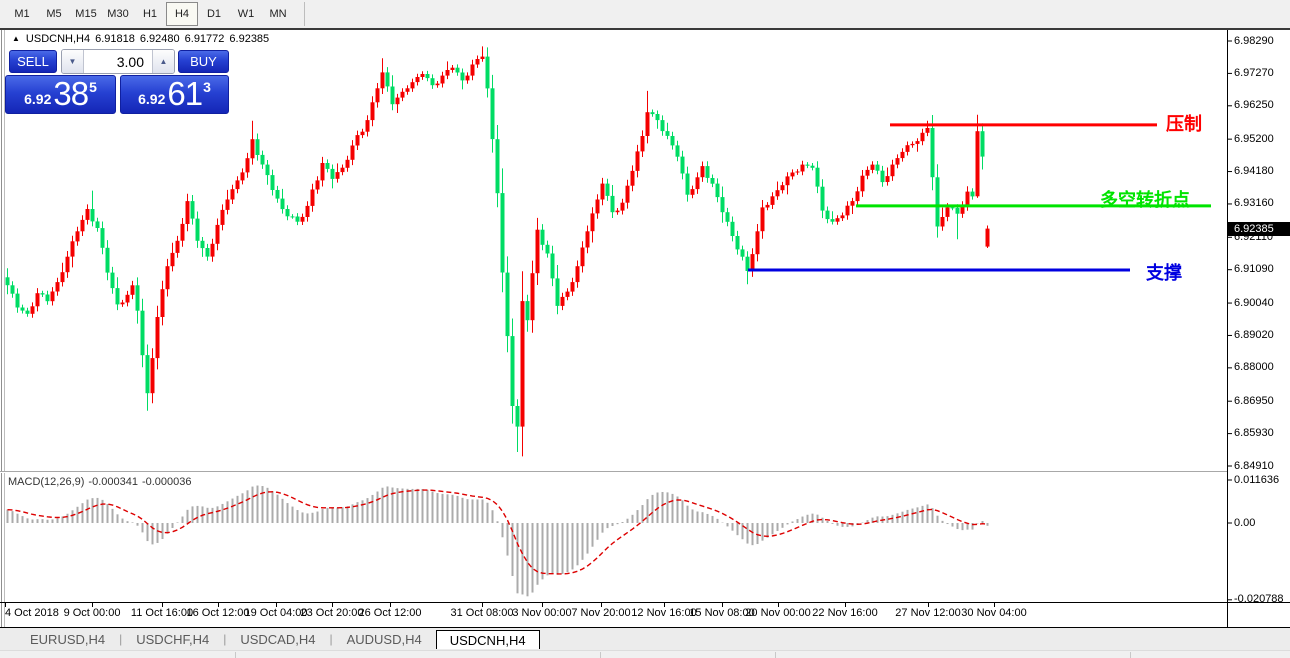 The image size is (1290, 658). I want to click on time-axis-label: 15 Nov 08:00, so click(722, 613).